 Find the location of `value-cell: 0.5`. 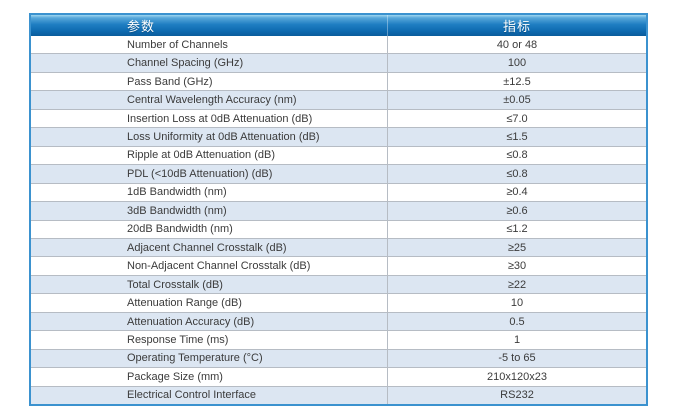

value-cell: 0.5 is located at coordinates (517, 321).